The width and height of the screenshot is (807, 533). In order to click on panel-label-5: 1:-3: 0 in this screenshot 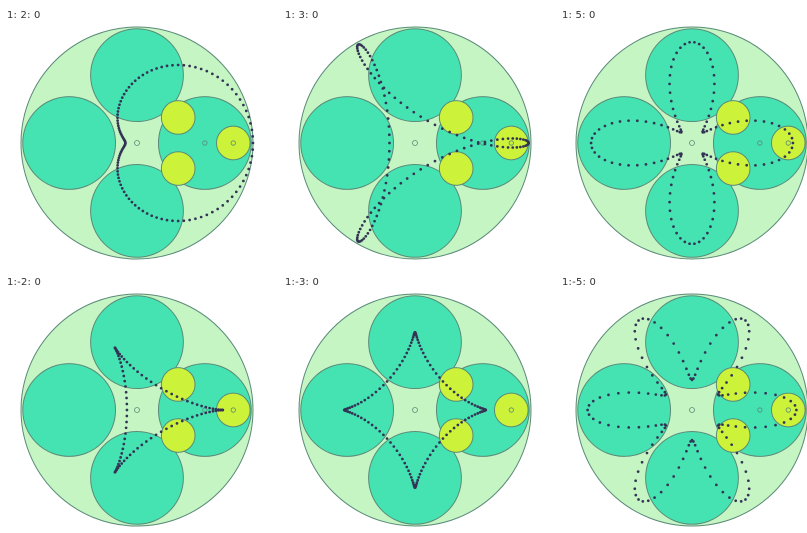, I will do `click(302, 282)`.